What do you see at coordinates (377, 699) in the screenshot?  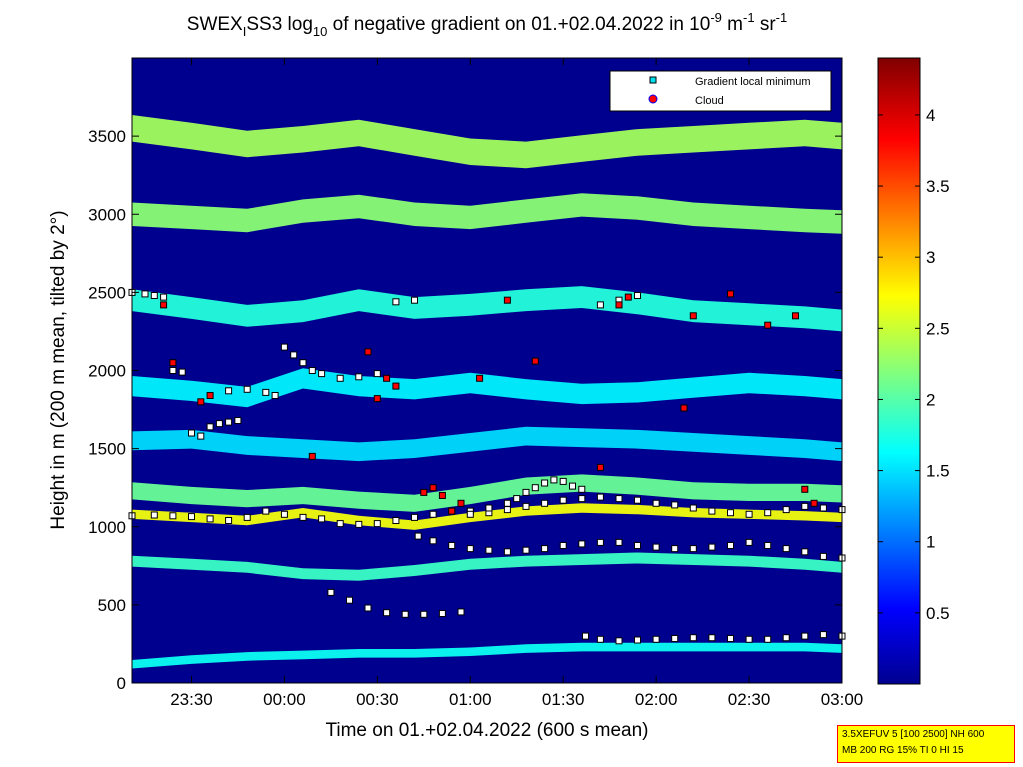 I see `x-tick-label: 00:30` at bounding box center [377, 699].